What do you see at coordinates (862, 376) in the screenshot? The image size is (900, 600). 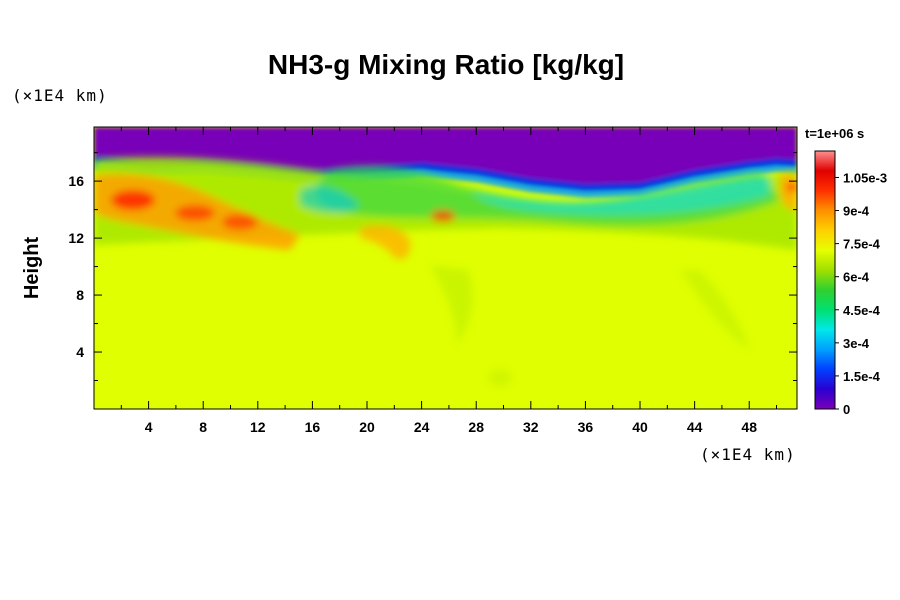 I see `colorbar-tick-label: 1.5e-4` at bounding box center [862, 376].